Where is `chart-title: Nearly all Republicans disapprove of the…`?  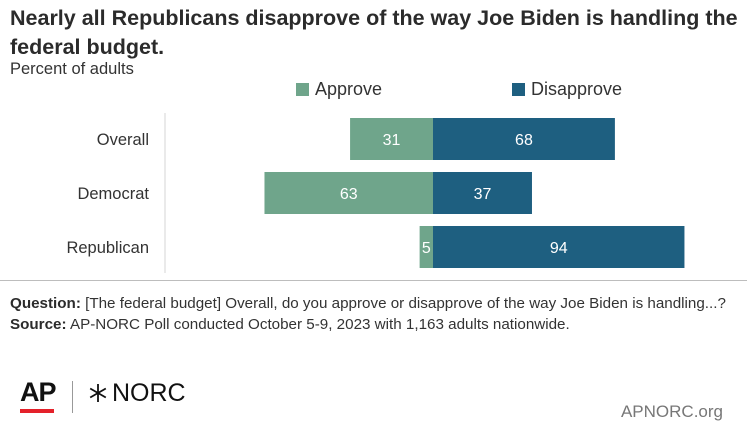
chart-title: Nearly all Republicans disapprove of the… is located at coordinates (374, 32).